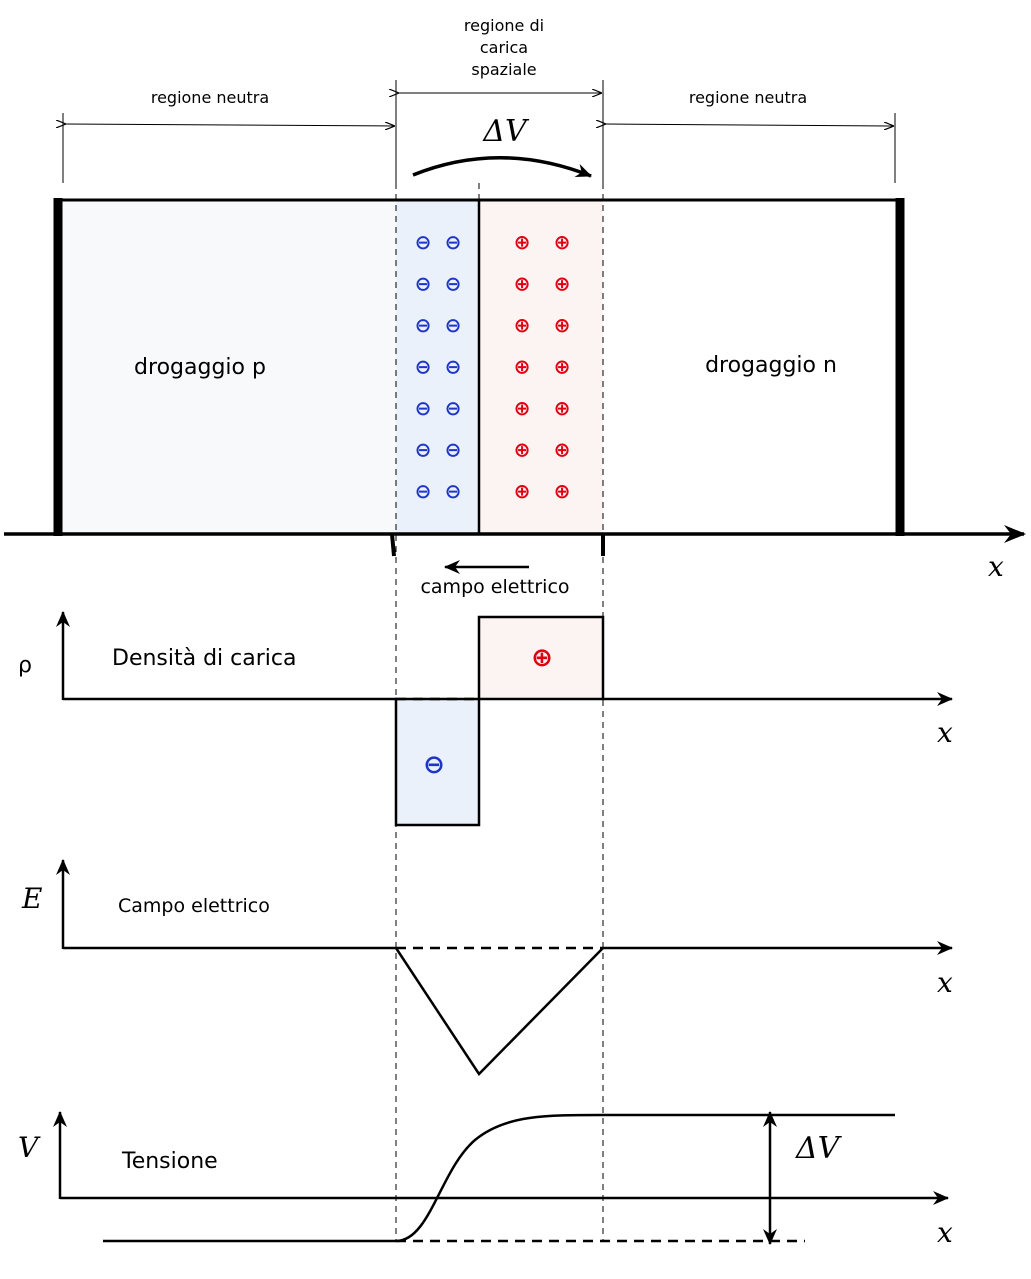  Describe the element at coordinates (541, 367) in the screenshot. I see `depletion-positive-region` at that location.